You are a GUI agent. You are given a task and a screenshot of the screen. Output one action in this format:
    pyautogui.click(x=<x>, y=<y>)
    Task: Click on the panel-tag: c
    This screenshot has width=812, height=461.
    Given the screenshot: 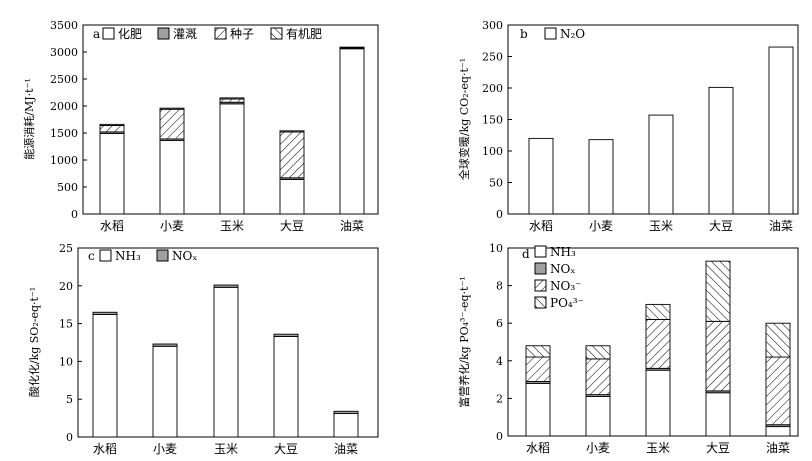 What is the action you would take?
    pyautogui.click(x=91, y=256)
    